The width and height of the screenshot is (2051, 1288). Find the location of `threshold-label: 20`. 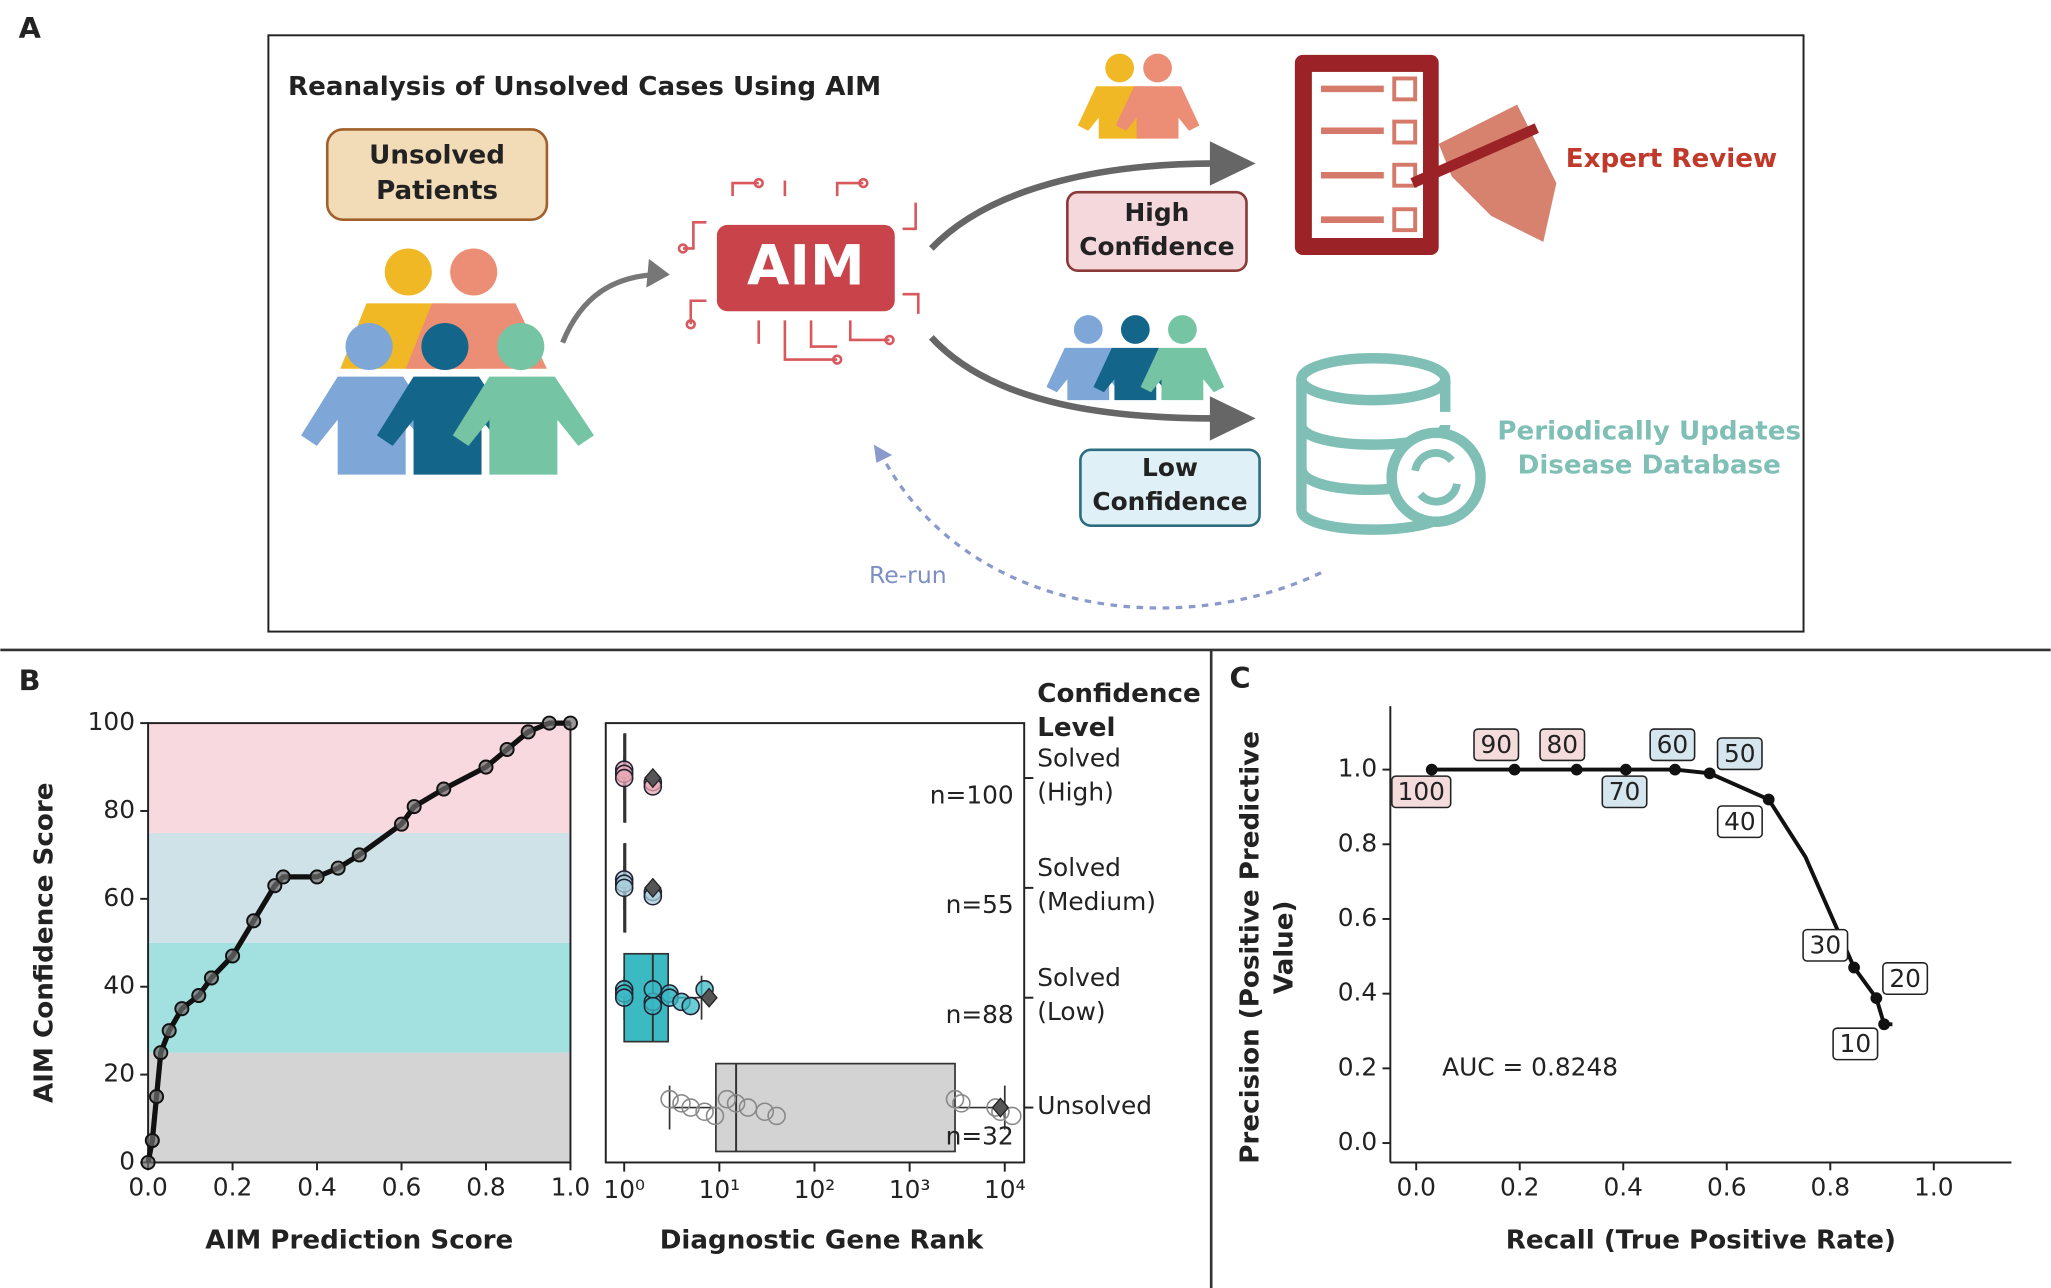

threshold-label: 20 is located at coordinates (1905, 978).